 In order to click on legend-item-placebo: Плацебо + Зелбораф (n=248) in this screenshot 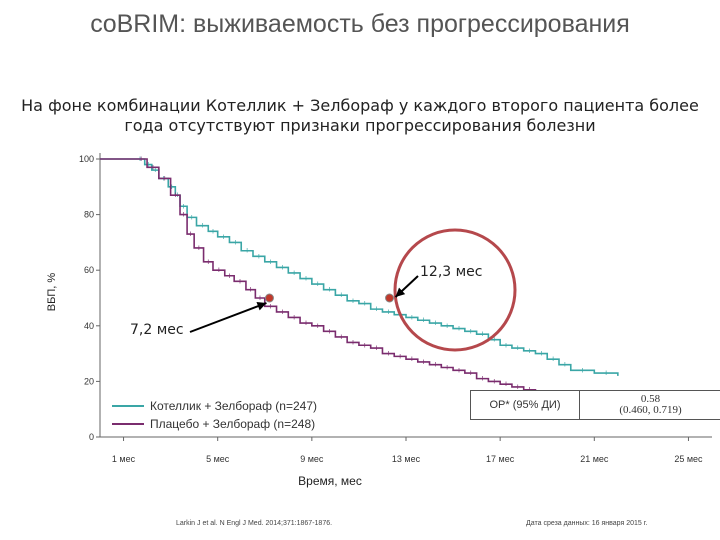, I will do `click(214, 424)`.